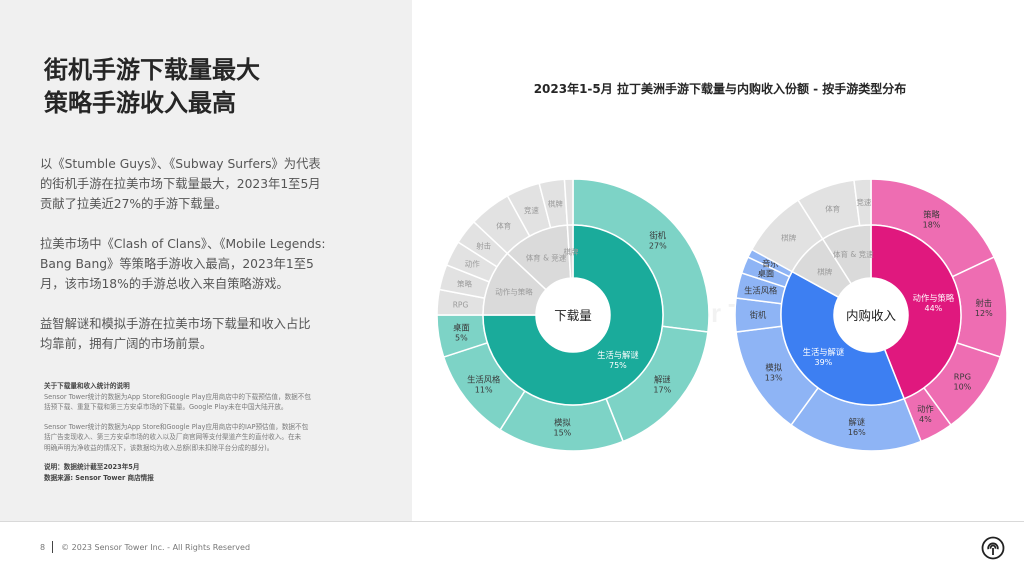 This screenshot has width=1024, height=576. Describe the element at coordinates (758, 315) in the screenshot. I see `chart2-outer-label-街机: 街机` at that location.